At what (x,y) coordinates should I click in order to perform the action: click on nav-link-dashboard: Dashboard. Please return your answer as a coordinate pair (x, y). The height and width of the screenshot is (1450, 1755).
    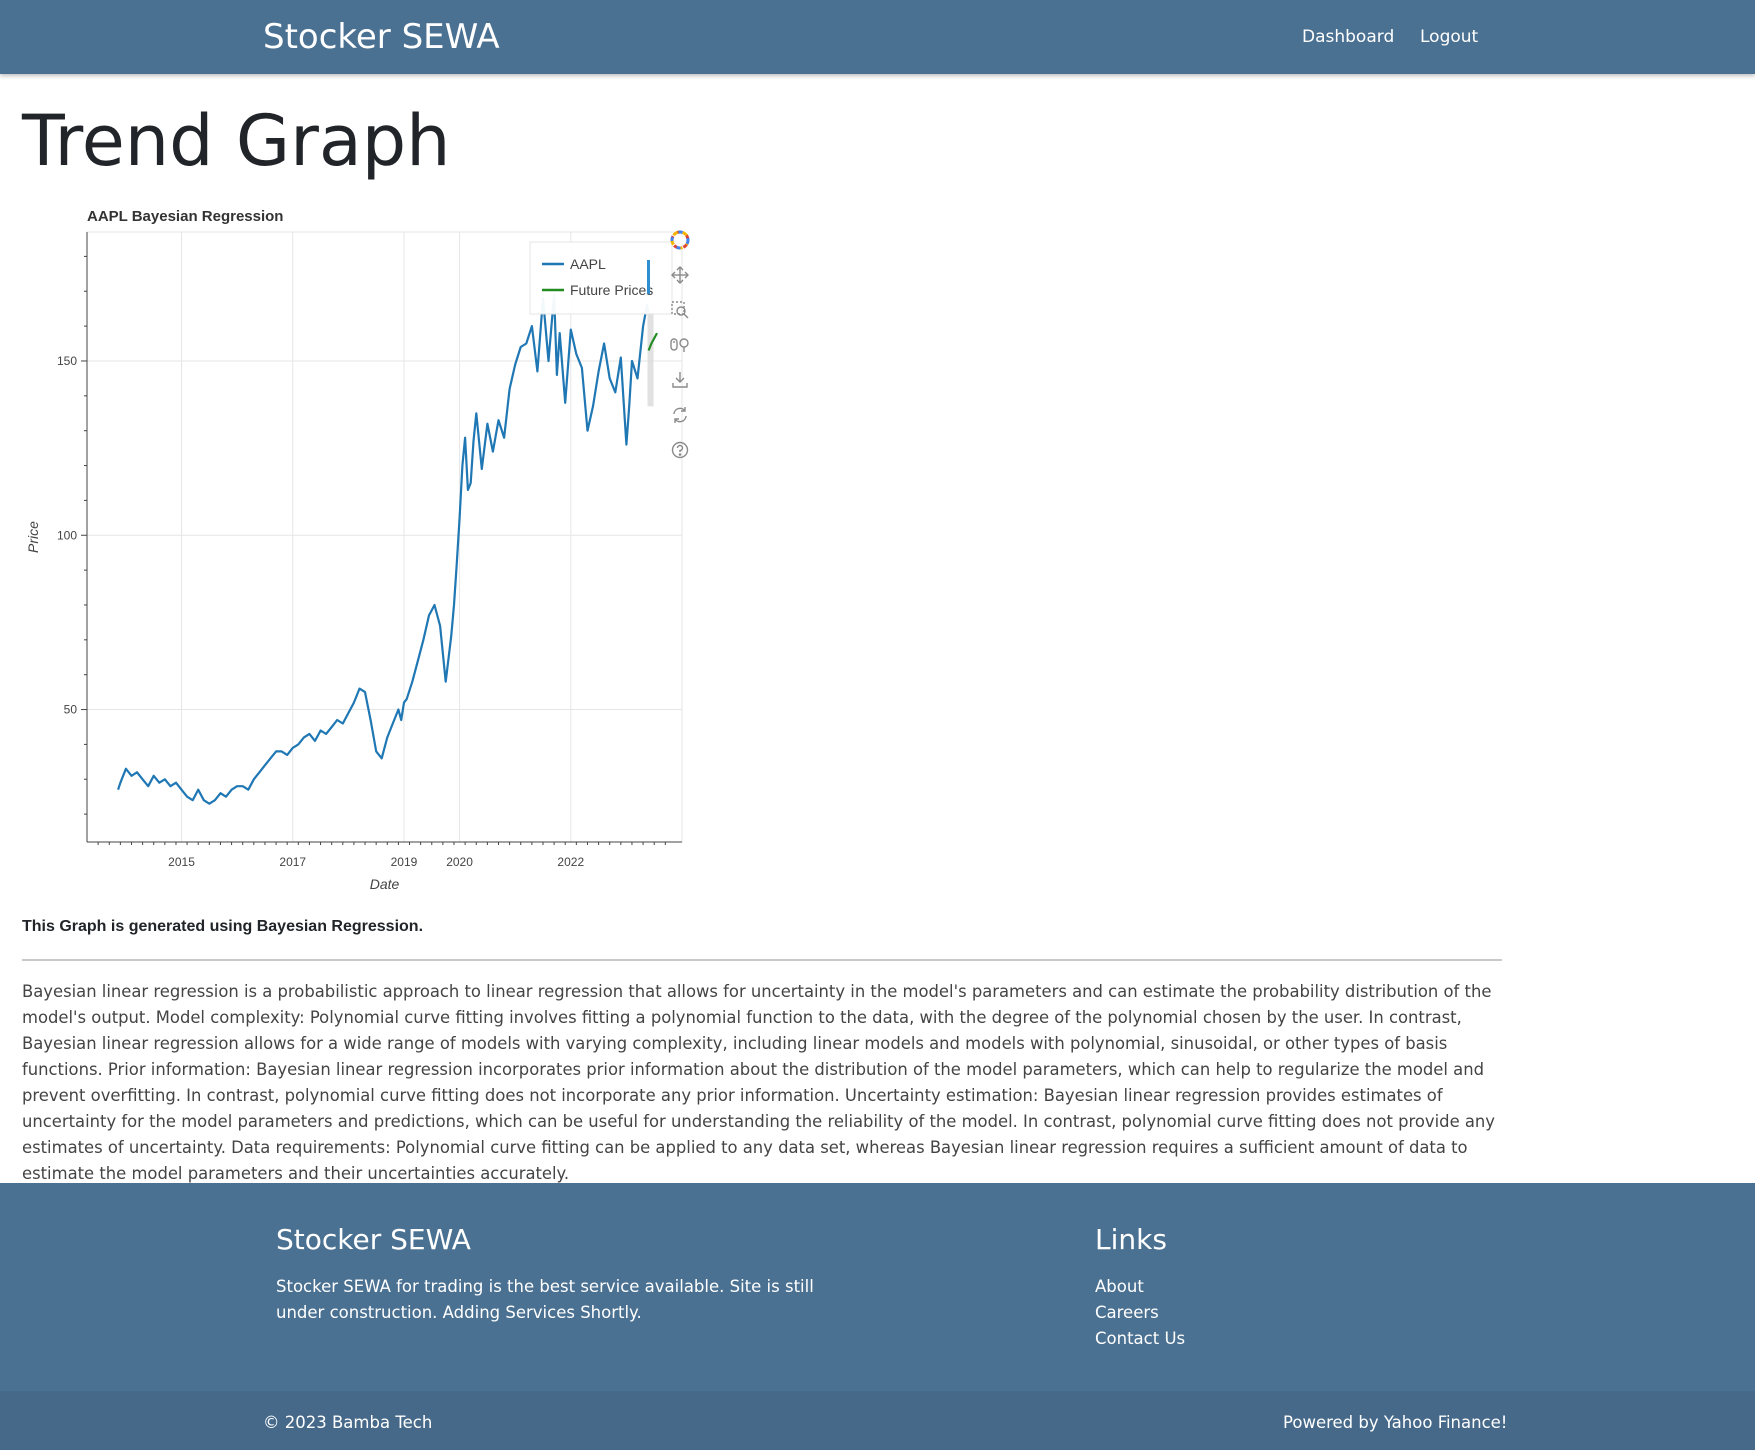
    Looking at the image, I should click on (1348, 37).